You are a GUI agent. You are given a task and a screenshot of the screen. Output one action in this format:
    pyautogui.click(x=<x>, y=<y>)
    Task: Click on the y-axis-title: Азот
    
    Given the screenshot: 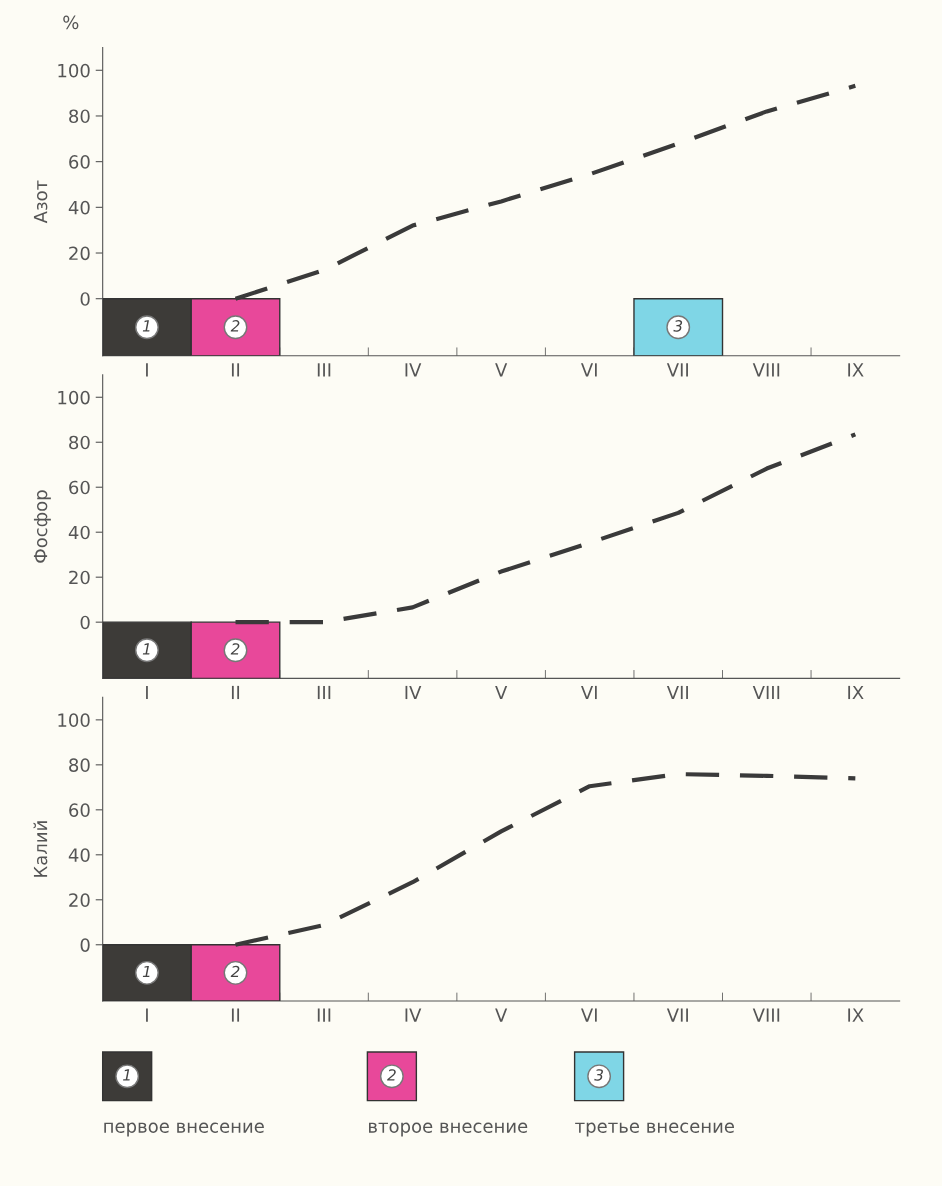 What is the action you would take?
    pyautogui.click(x=40, y=202)
    